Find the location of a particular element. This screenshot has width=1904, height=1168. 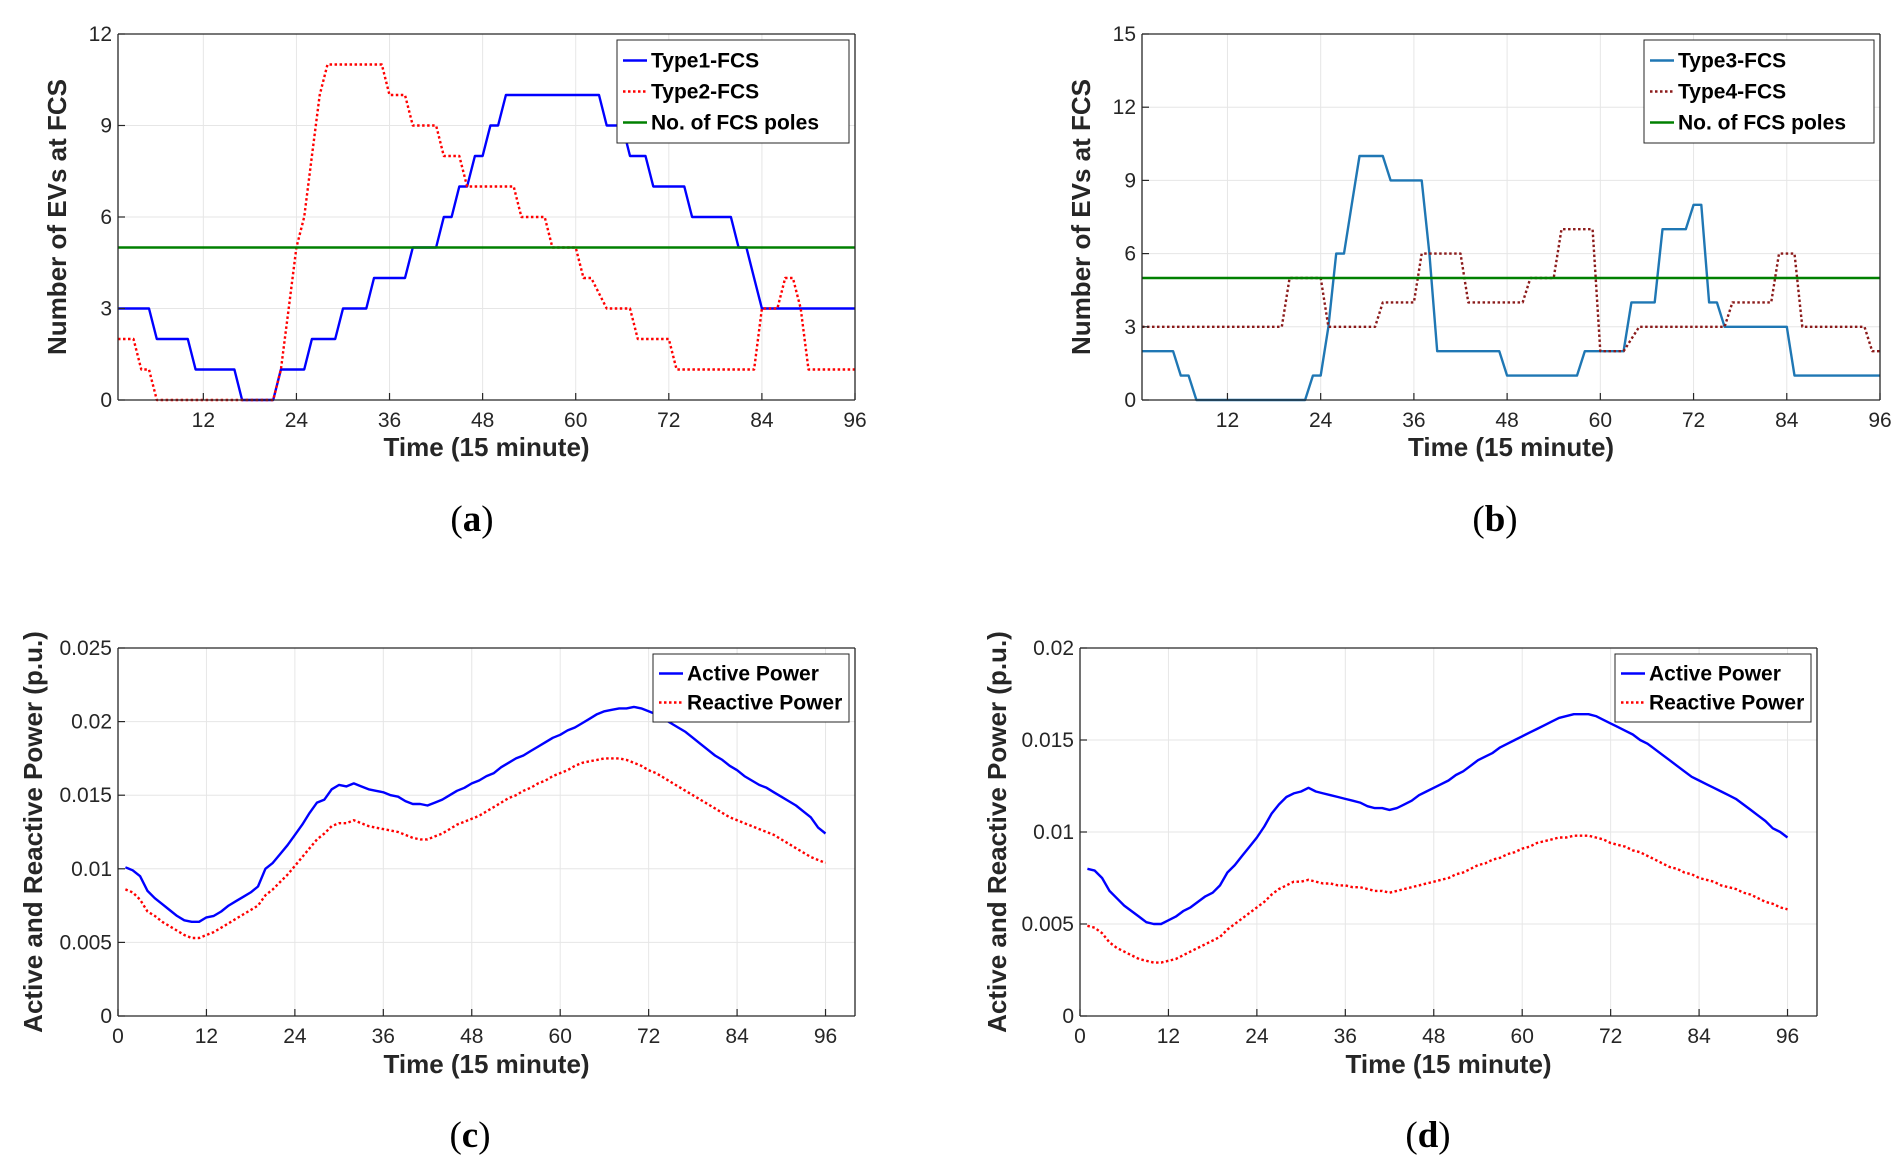

caption-d-letter: d is located at coordinates (1428, 1135).